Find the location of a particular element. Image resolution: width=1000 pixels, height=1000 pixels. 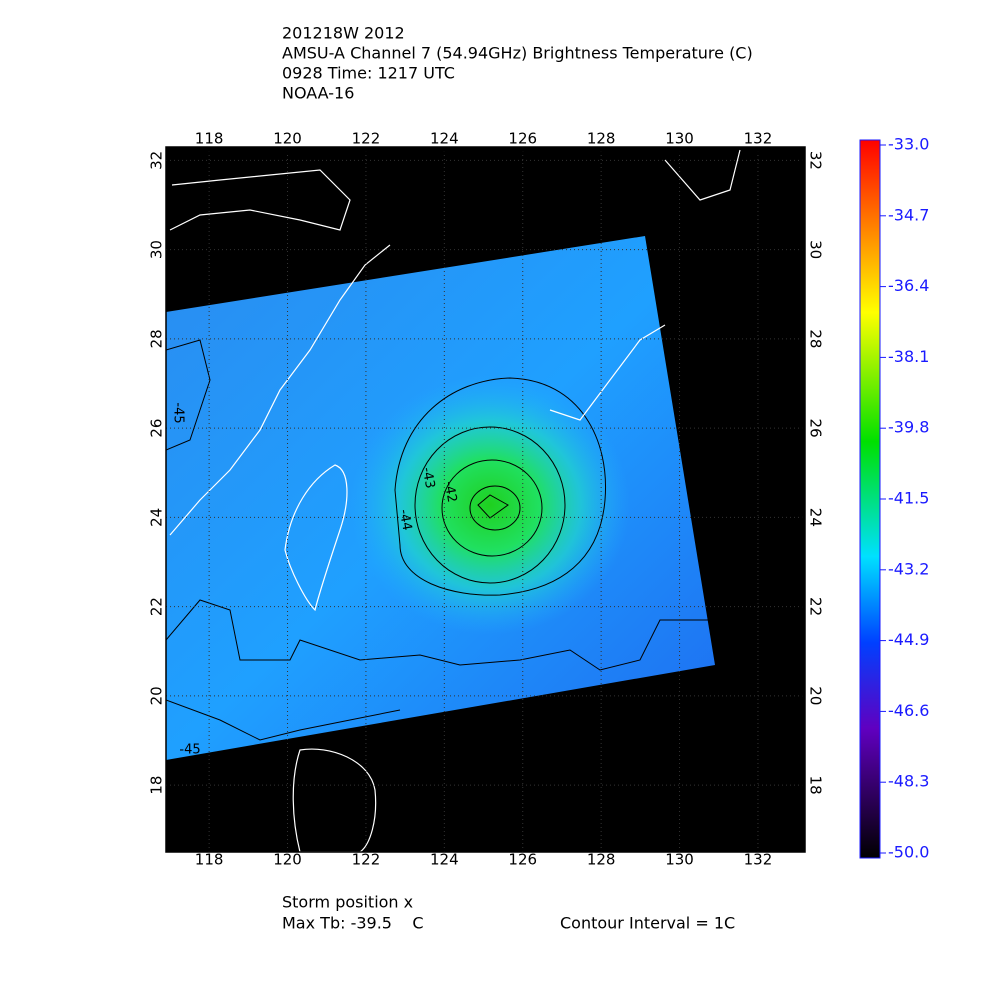

title-line: 0928 Time: 1217 UTC is located at coordinates (368, 73).